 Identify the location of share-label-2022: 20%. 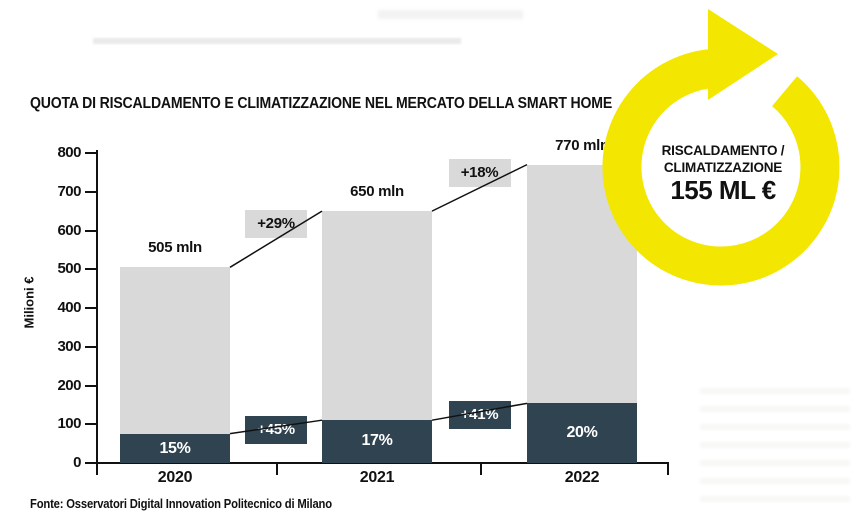
(582, 433).